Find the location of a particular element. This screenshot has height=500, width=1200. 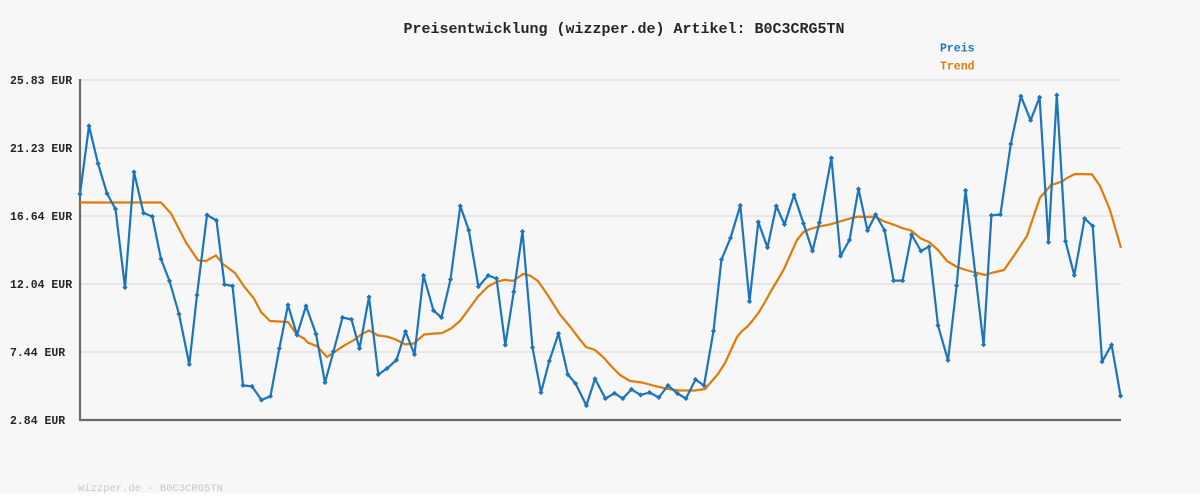

svg-text: Trend is located at coordinates (957, 67).